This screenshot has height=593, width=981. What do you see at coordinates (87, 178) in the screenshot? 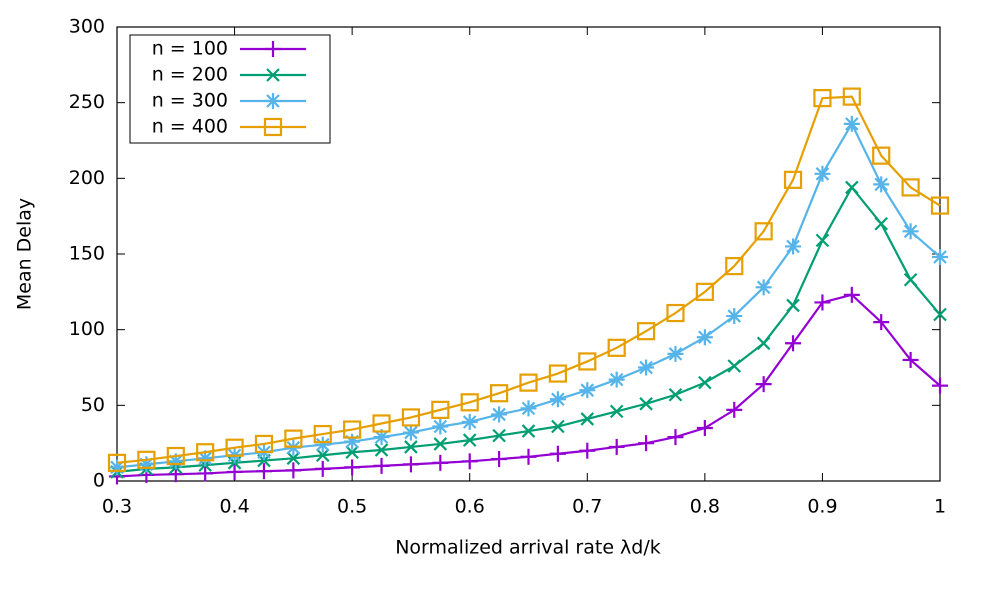
I see `y-tick-label: 200` at bounding box center [87, 178].